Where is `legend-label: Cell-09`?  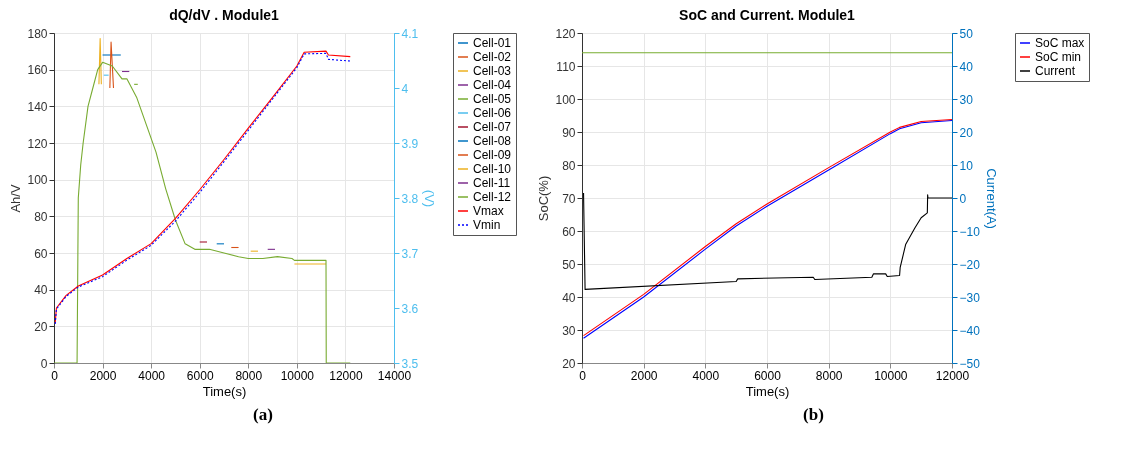 legend-label: Cell-09 is located at coordinates (492, 155).